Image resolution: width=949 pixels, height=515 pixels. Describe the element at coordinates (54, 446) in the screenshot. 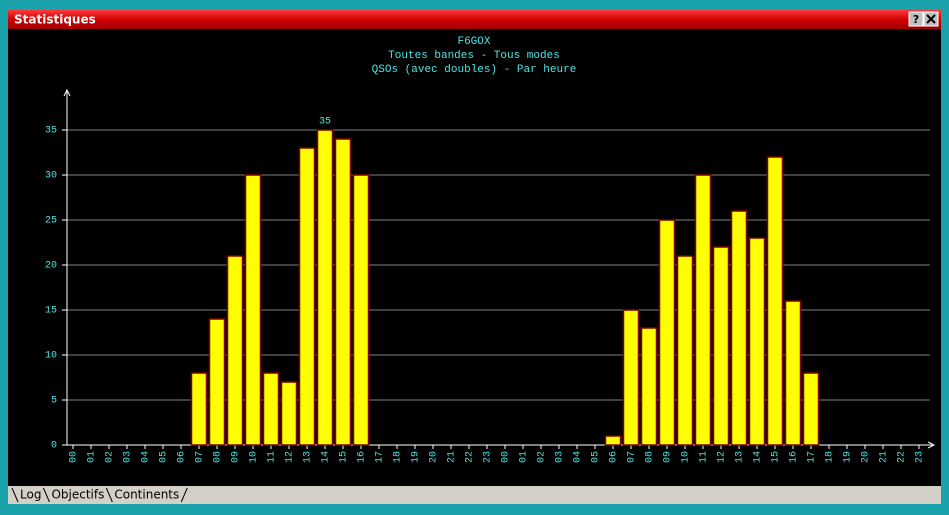

I see `y-tick-label: 0` at that location.